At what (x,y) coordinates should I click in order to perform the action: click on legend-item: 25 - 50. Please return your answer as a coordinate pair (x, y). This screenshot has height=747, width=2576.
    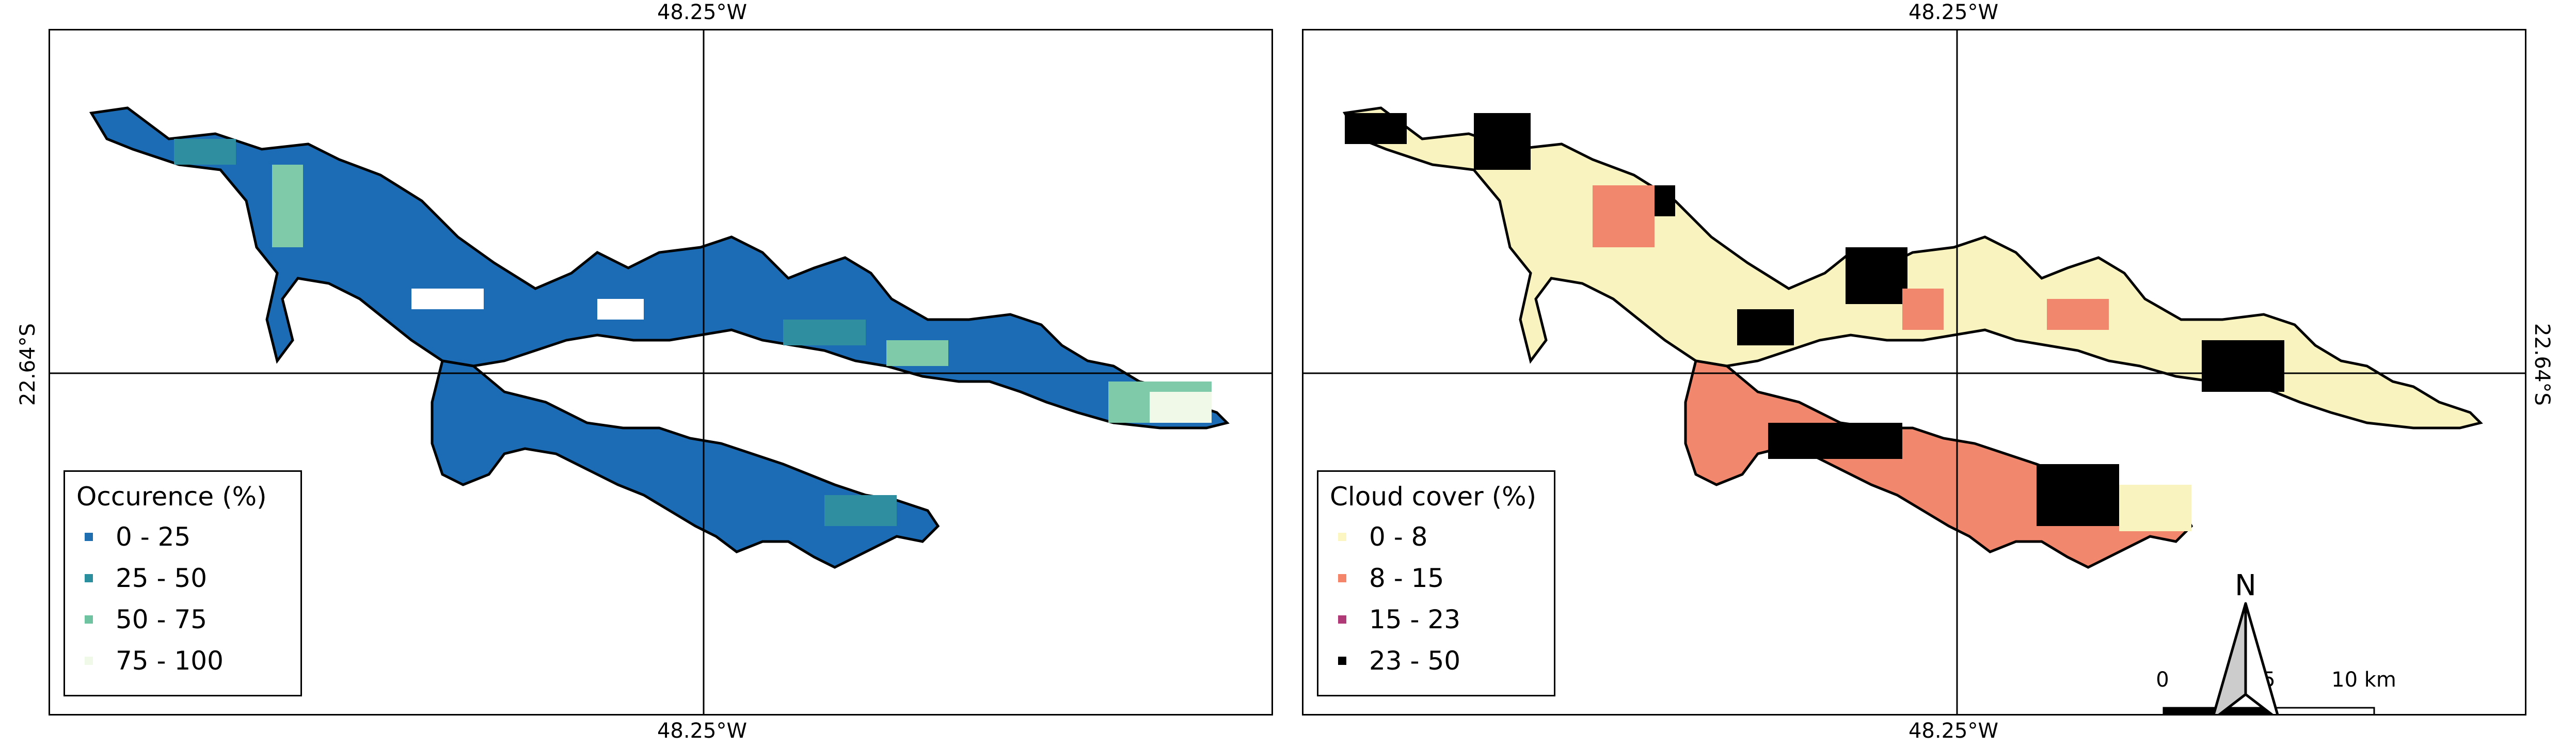
    Looking at the image, I should click on (196, 579).